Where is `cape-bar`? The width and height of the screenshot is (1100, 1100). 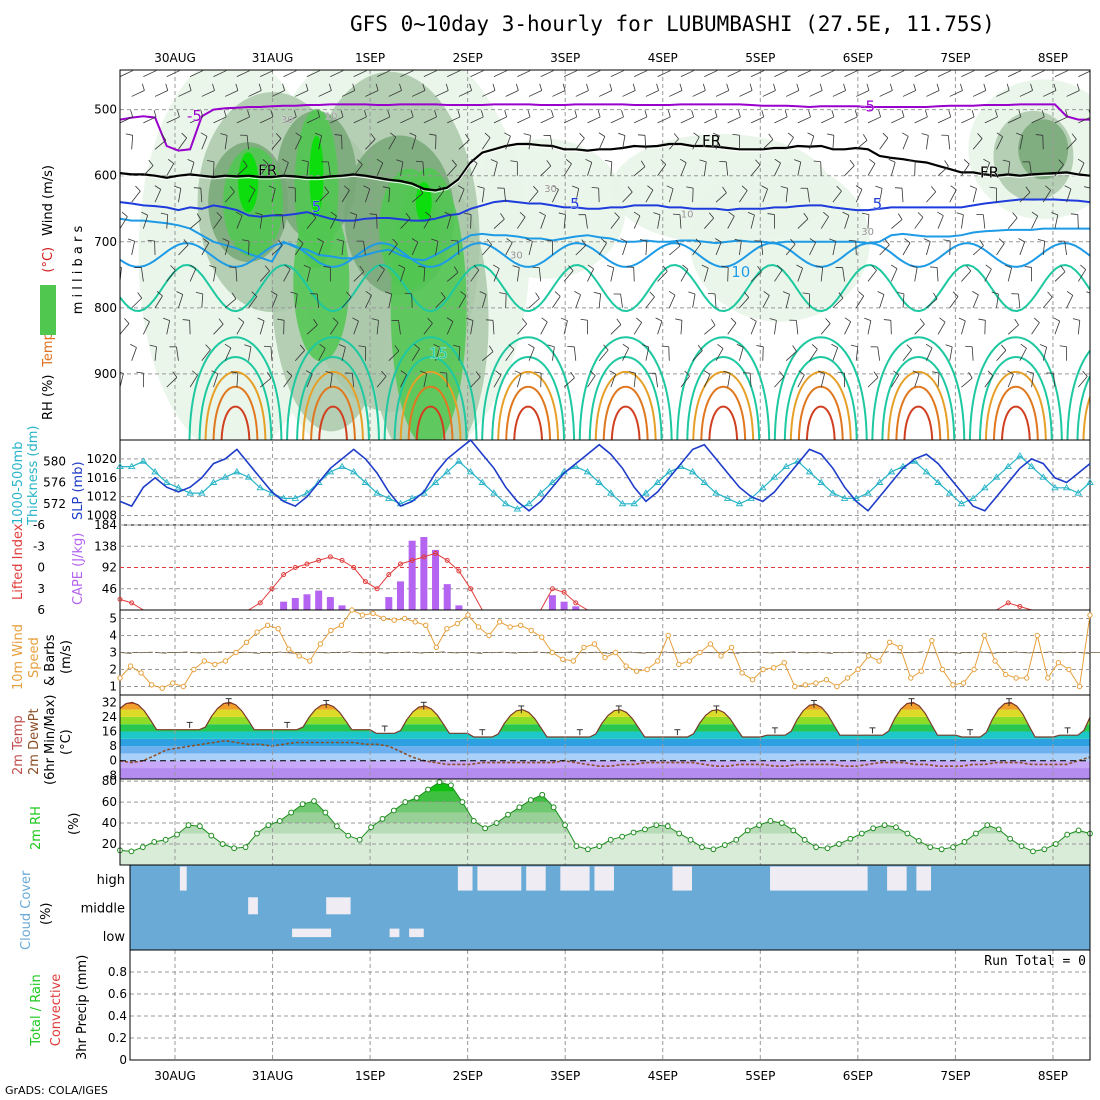 cape-bar is located at coordinates (412, 575).